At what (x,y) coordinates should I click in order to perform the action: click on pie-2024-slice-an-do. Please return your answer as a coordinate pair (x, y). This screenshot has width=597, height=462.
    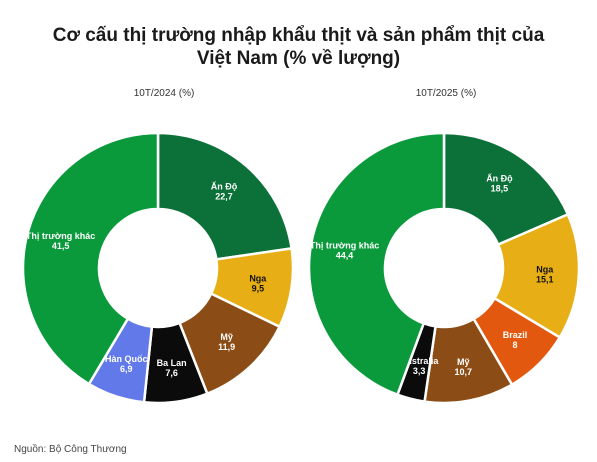
    Looking at the image, I should click on (224, 196).